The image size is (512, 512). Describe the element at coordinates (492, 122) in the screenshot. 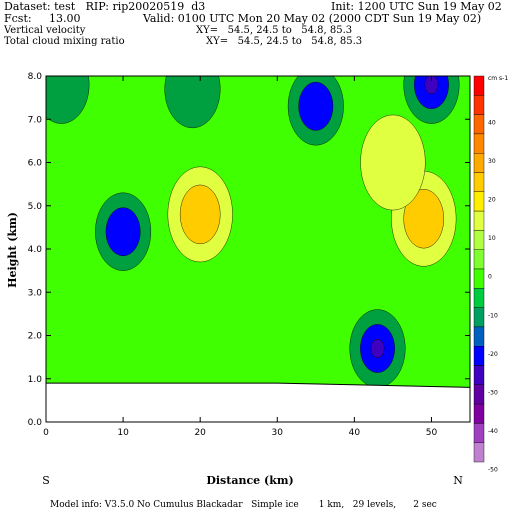

I see `colorbar-tick-label: 40` at that location.